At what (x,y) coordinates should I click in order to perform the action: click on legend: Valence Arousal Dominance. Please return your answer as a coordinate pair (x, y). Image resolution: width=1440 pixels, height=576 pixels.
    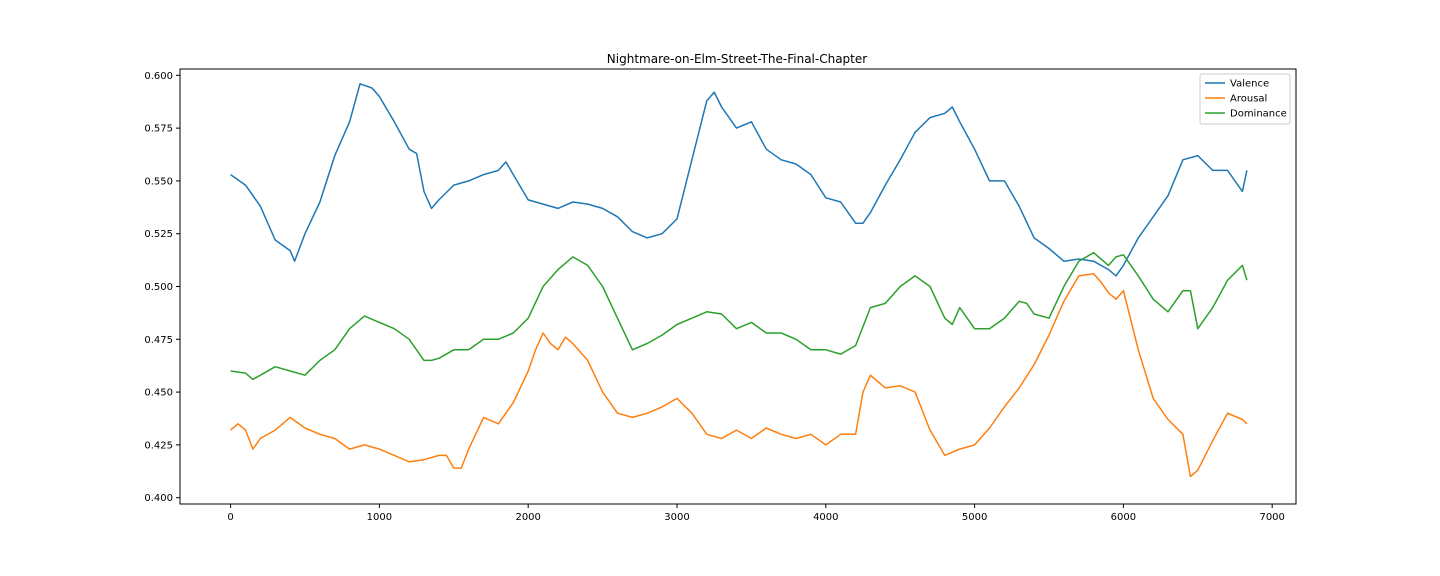
    Looking at the image, I should click on (1245, 99).